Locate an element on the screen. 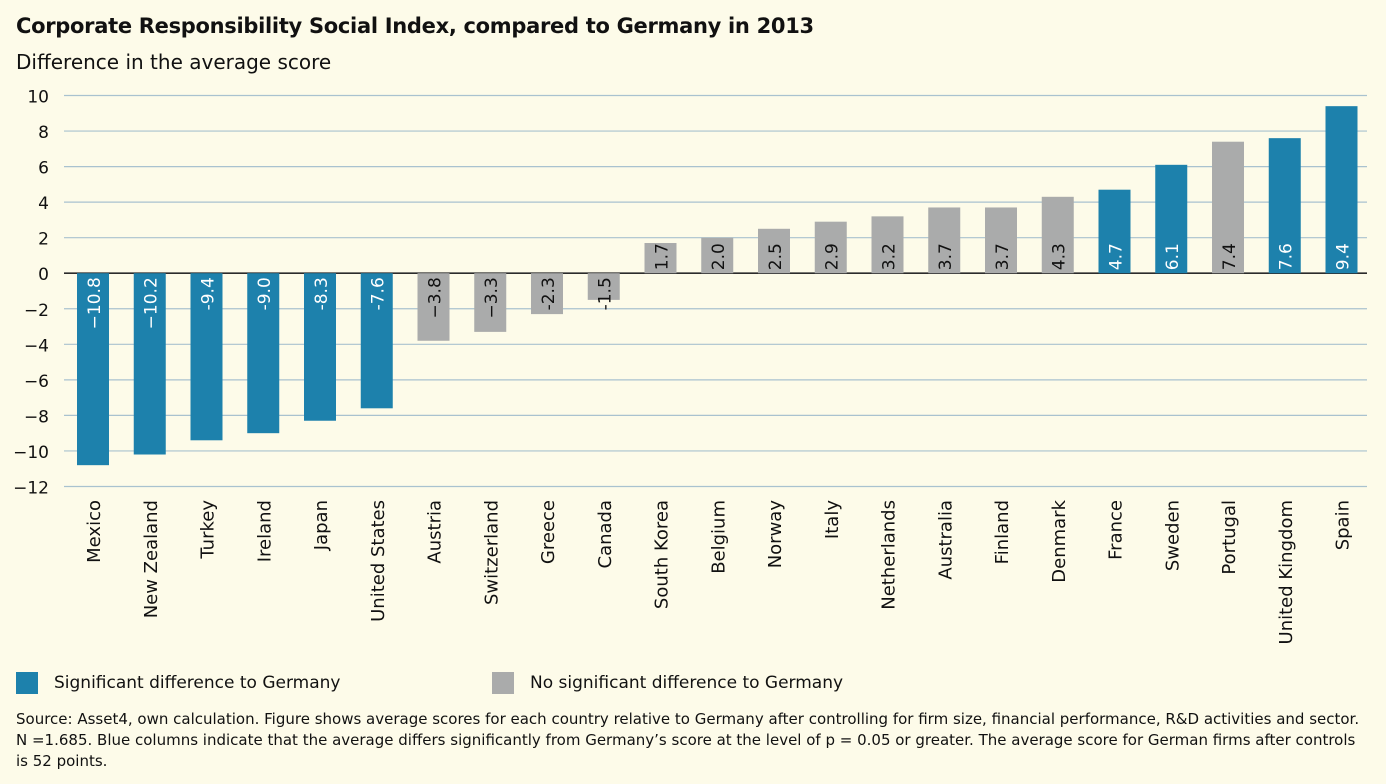  bar-value-label: 4.3 is located at coordinates (1060, 256).